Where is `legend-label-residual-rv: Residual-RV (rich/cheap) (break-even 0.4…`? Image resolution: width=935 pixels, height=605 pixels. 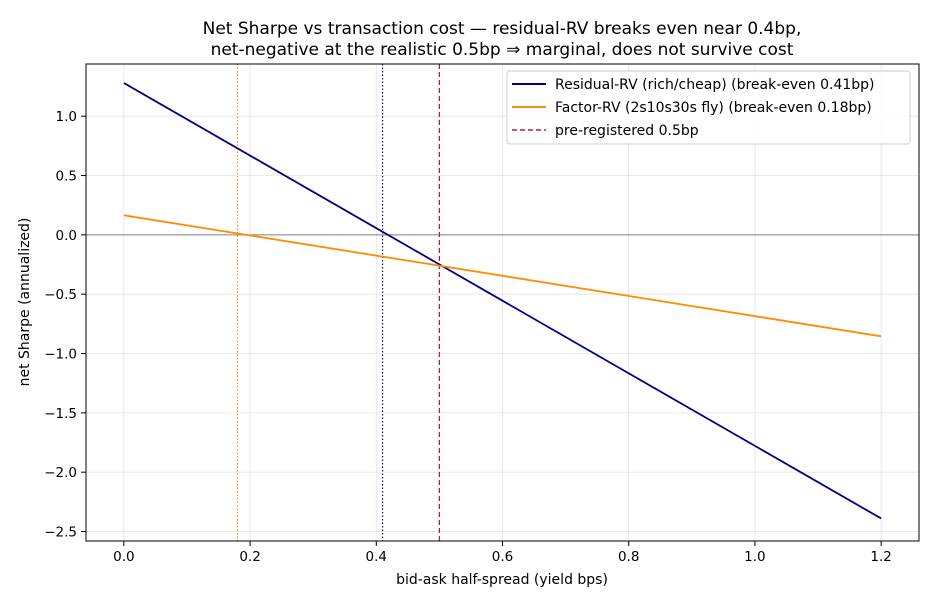 legend-label-residual-rv: Residual-RV (rich/cheap) (break-even 0.4… is located at coordinates (715, 85).